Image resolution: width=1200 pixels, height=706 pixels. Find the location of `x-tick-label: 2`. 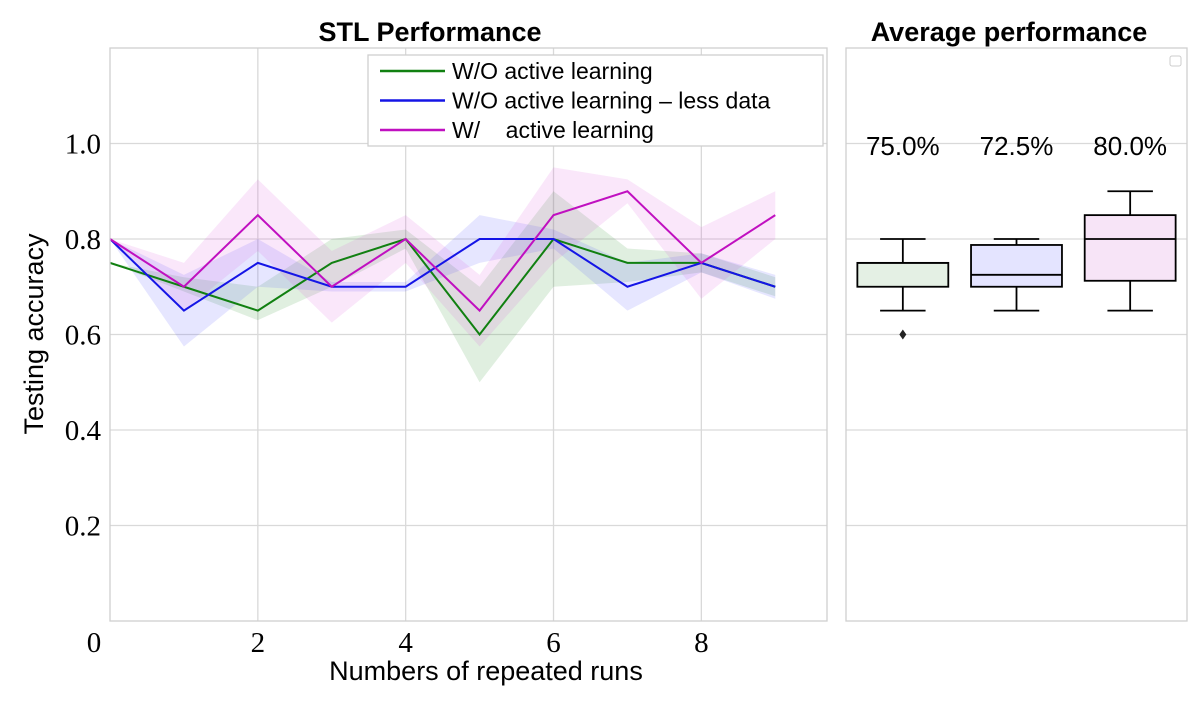

x-tick-label: 2 is located at coordinates (258, 643).